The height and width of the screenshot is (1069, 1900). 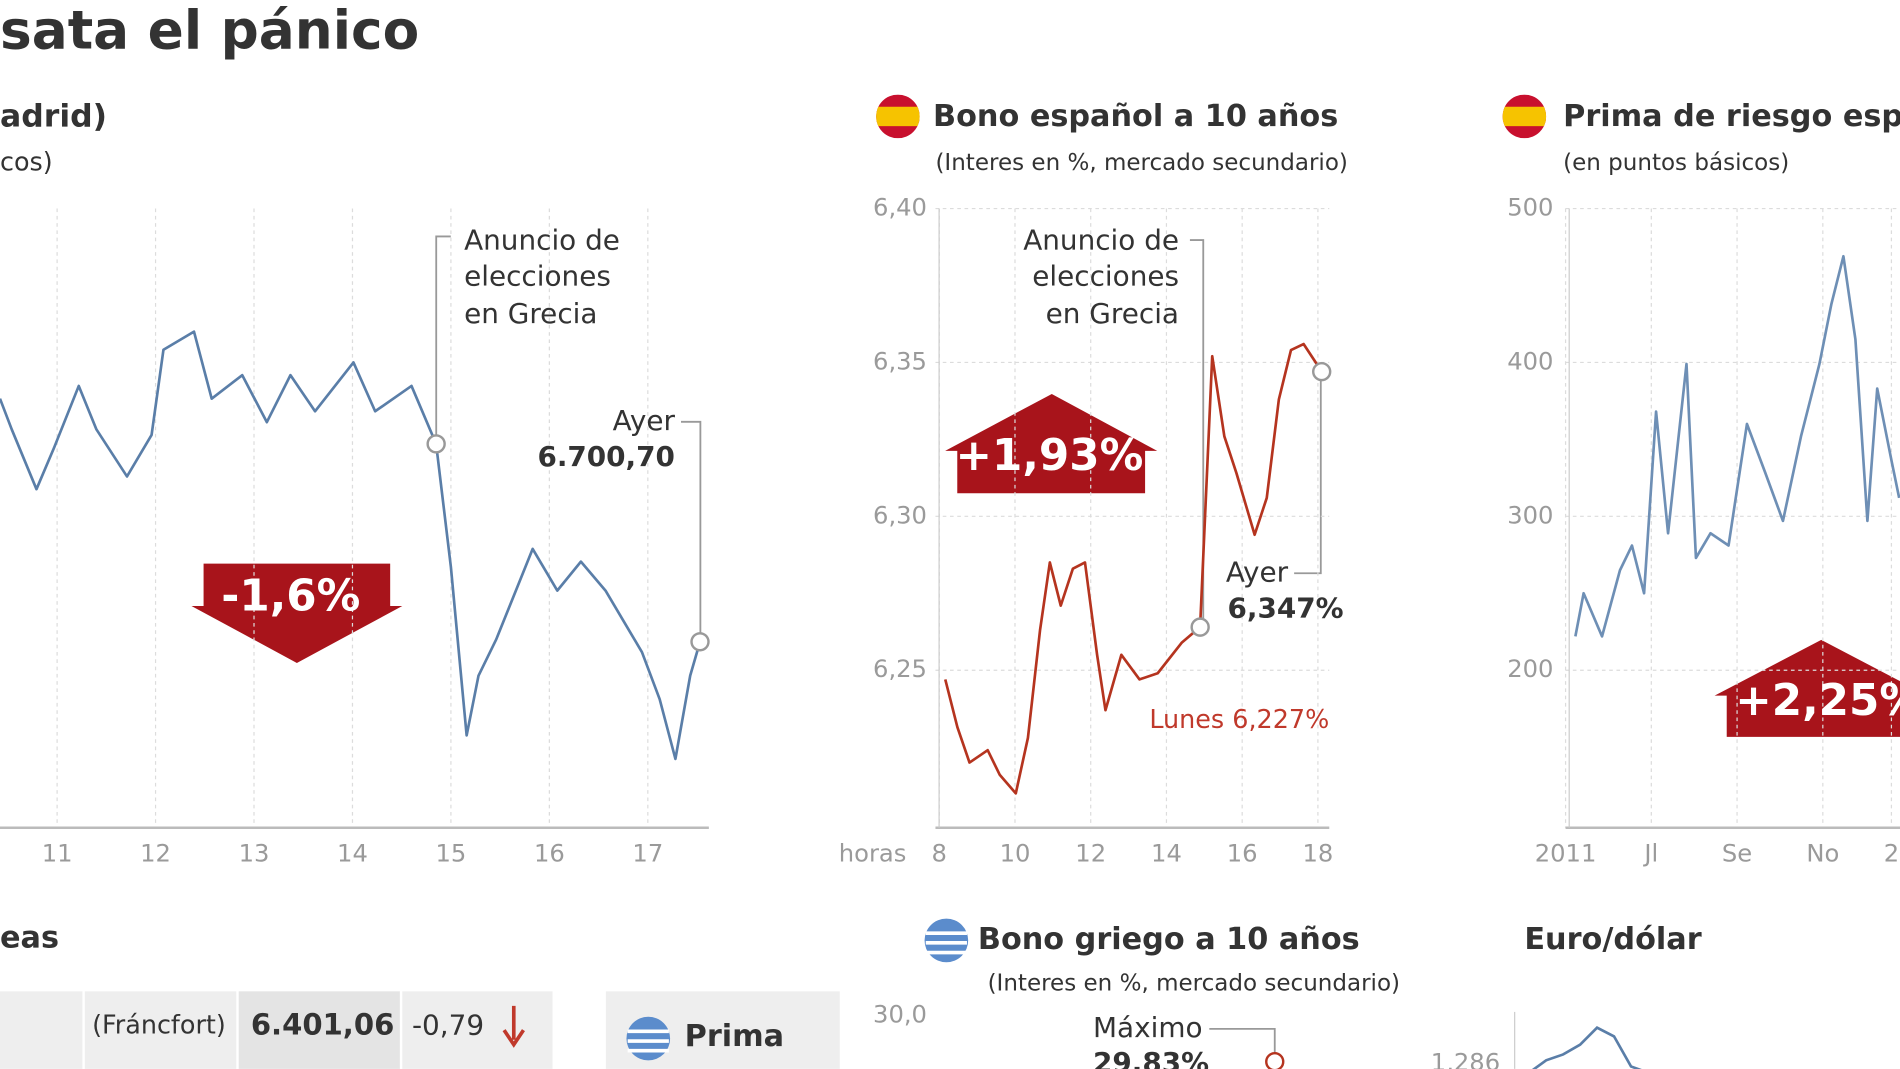 What do you see at coordinates (1737, 853) in the screenshot?
I see `x-tick-label: Se` at bounding box center [1737, 853].